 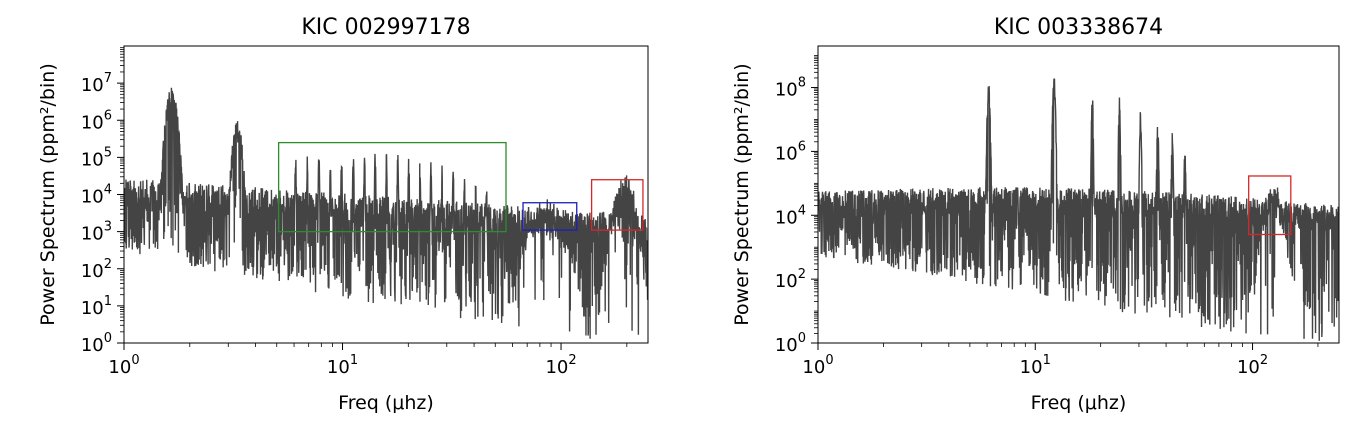 What do you see at coordinates (96, 83) in the screenshot?
I see `y-tick-label: 10⁷` at bounding box center [96, 83].